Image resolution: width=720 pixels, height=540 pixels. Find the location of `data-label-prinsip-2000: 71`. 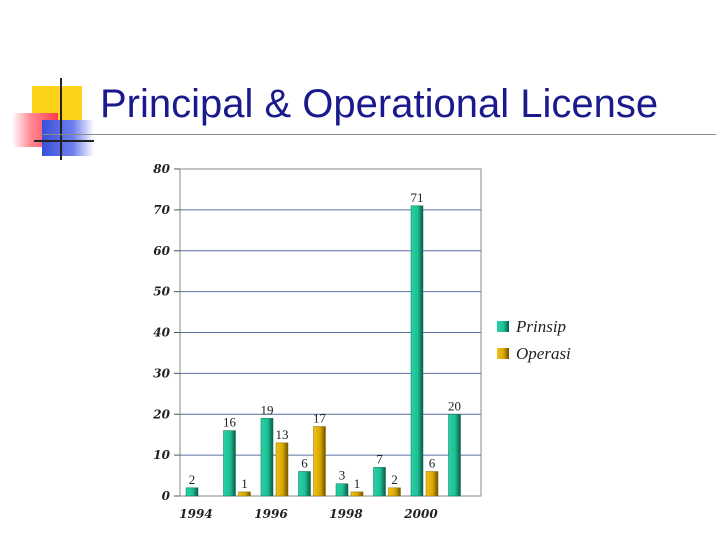

data-label-prinsip-2000: 71 is located at coordinates (417, 197).